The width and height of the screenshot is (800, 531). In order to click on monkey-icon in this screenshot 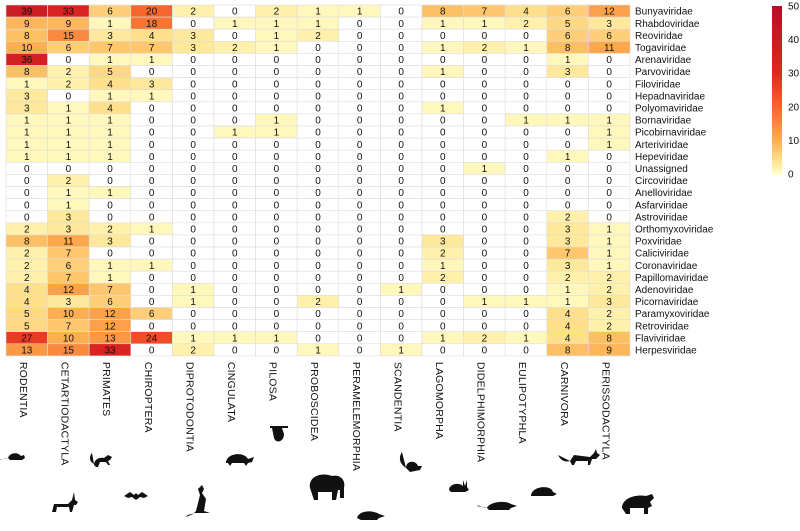, I will do `click(101, 460)`.